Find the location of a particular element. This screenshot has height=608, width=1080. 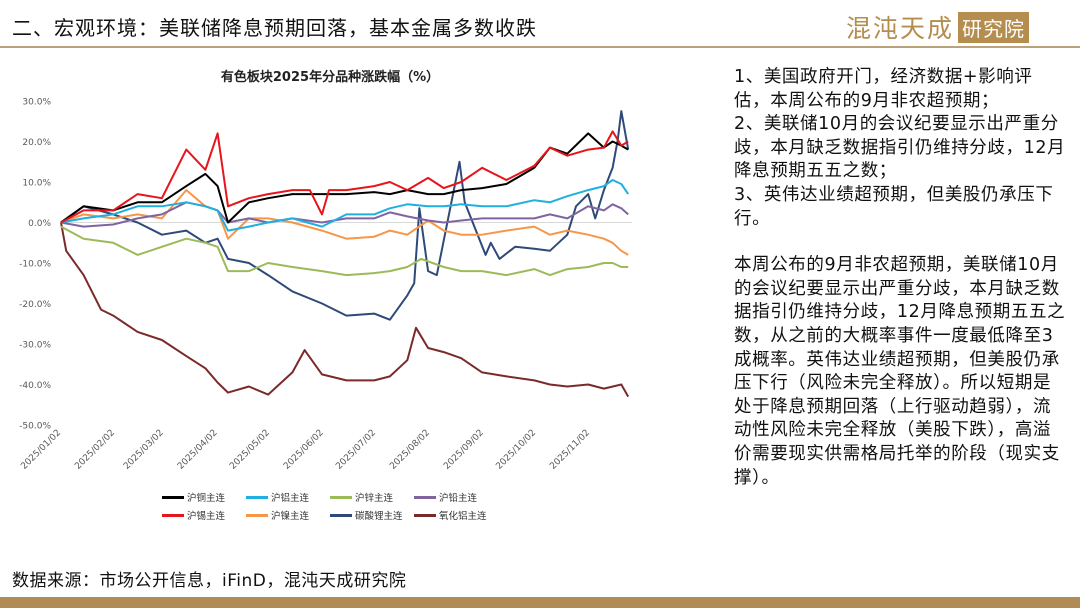

legend-item: 沪铅主连 is located at coordinates (456, 497).